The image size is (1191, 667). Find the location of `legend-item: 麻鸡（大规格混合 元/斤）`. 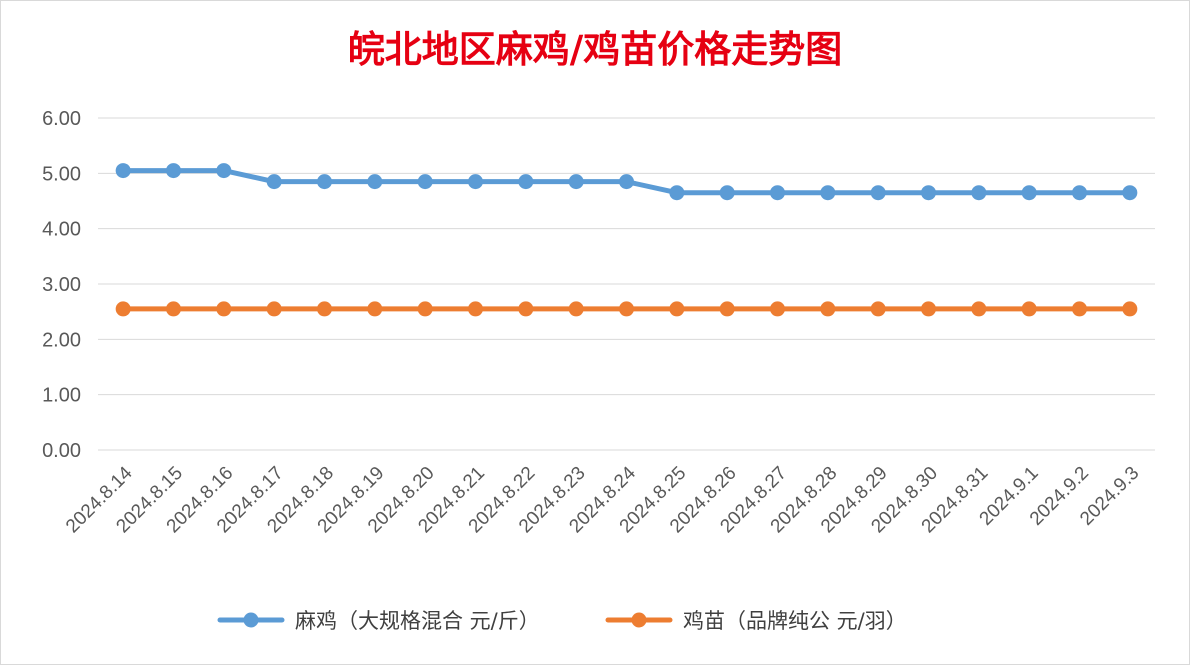

legend-item: 麻鸡（大规格混合 元/斤） is located at coordinates (378, 621).